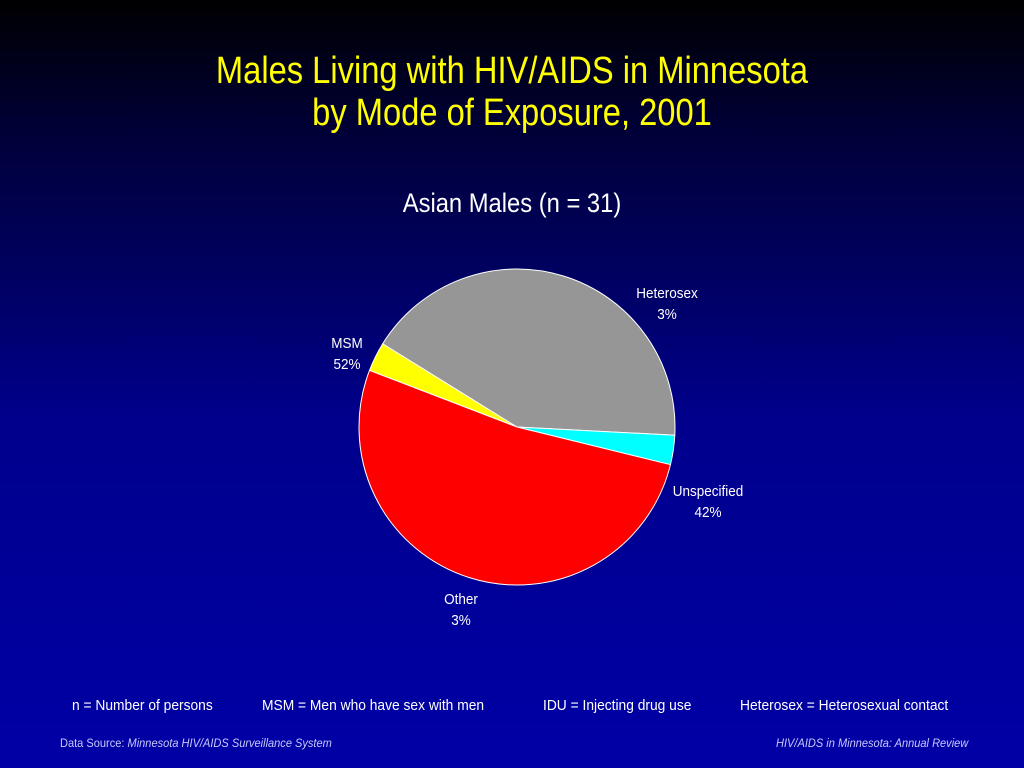  Describe the element at coordinates (617, 705) in the screenshot. I see `legend-idu-definition: IDU = Injecting drug use` at that location.